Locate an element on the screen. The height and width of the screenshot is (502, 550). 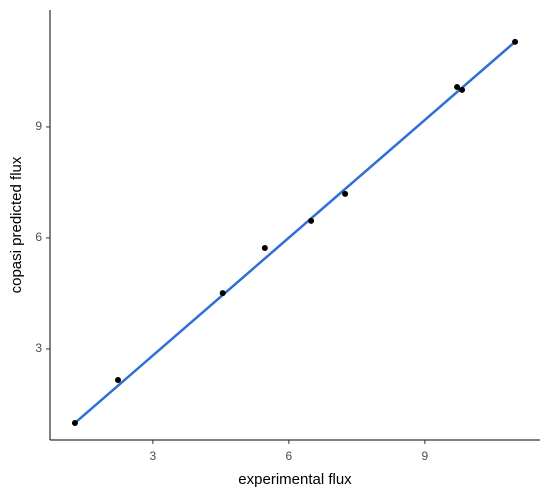
x-tick-label: 9 is located at coordinates (425, 456).